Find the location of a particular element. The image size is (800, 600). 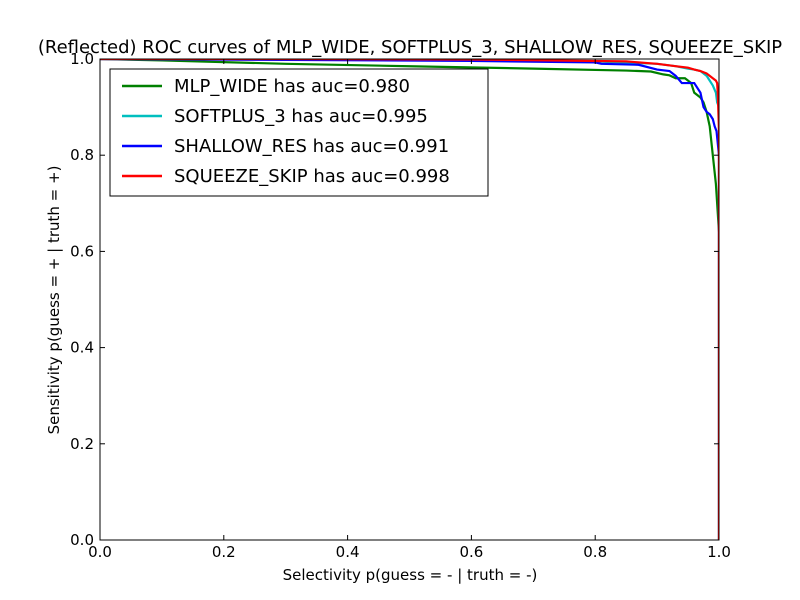

x-axis-label: Selectivity p(guess = - | truth = -) is located at coordinates (410, 575).